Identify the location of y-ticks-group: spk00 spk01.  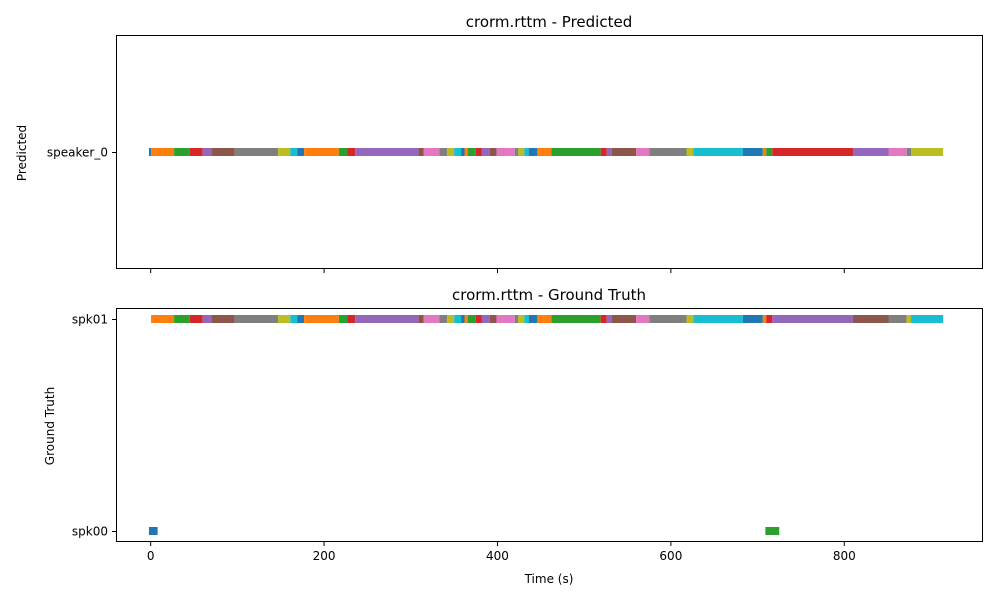
(94, 426).